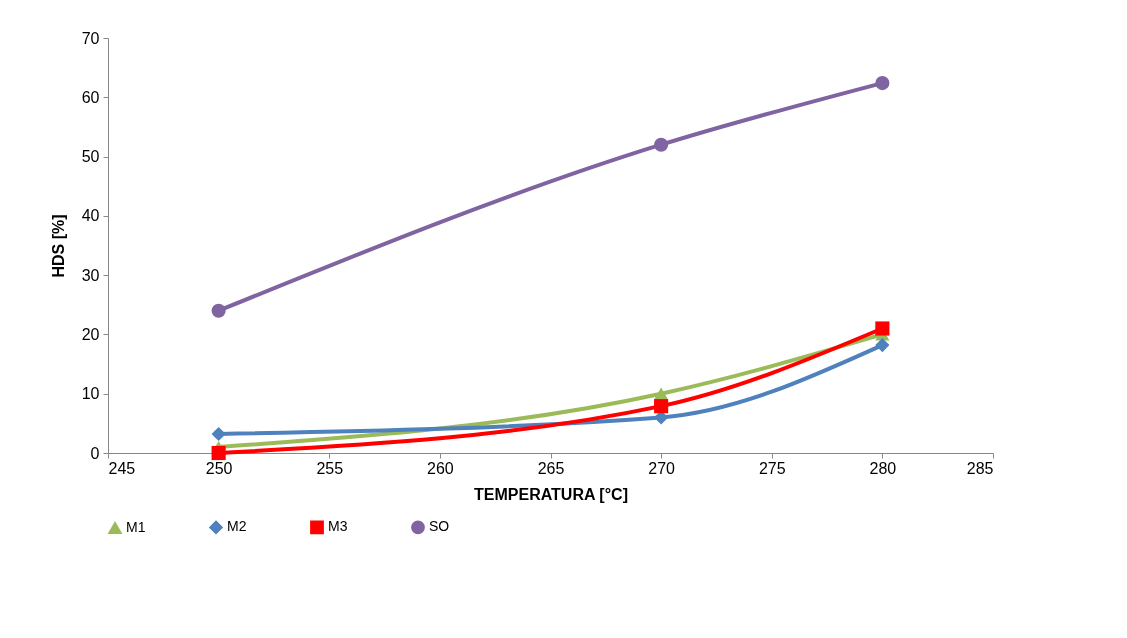  I want to click on x-axis-title: TEMPERATURA [°C], so click(551, 494).